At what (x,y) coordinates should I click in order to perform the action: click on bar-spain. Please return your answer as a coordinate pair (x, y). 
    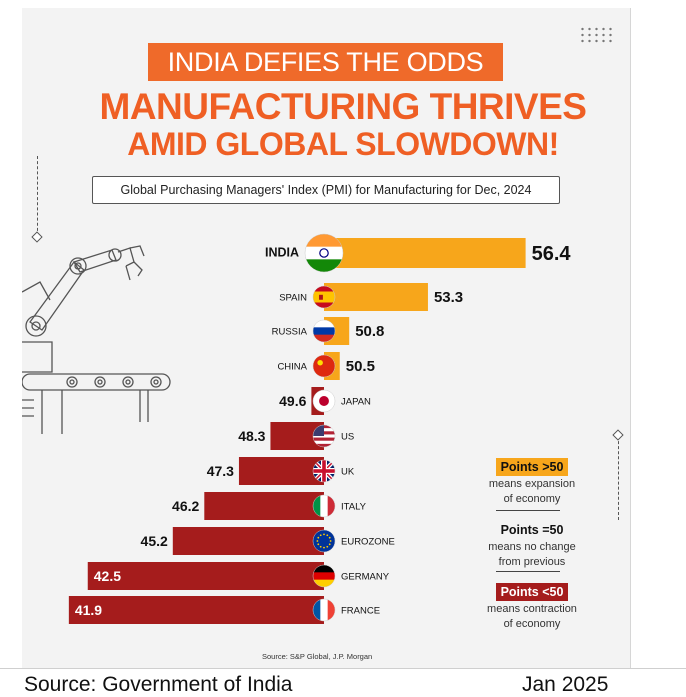
    Looking at the image, I should click on (376, 297).